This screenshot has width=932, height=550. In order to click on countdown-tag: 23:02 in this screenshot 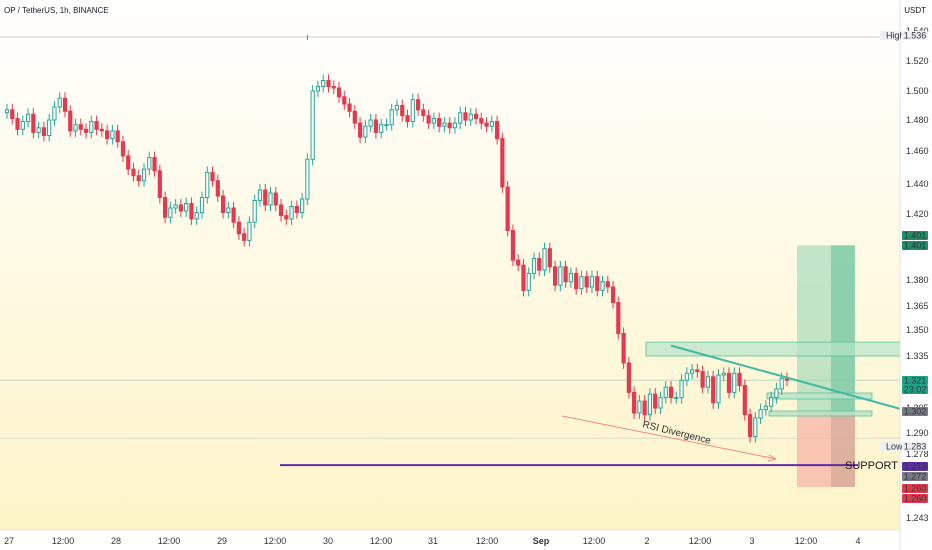, I will do `click(915, 390)`.